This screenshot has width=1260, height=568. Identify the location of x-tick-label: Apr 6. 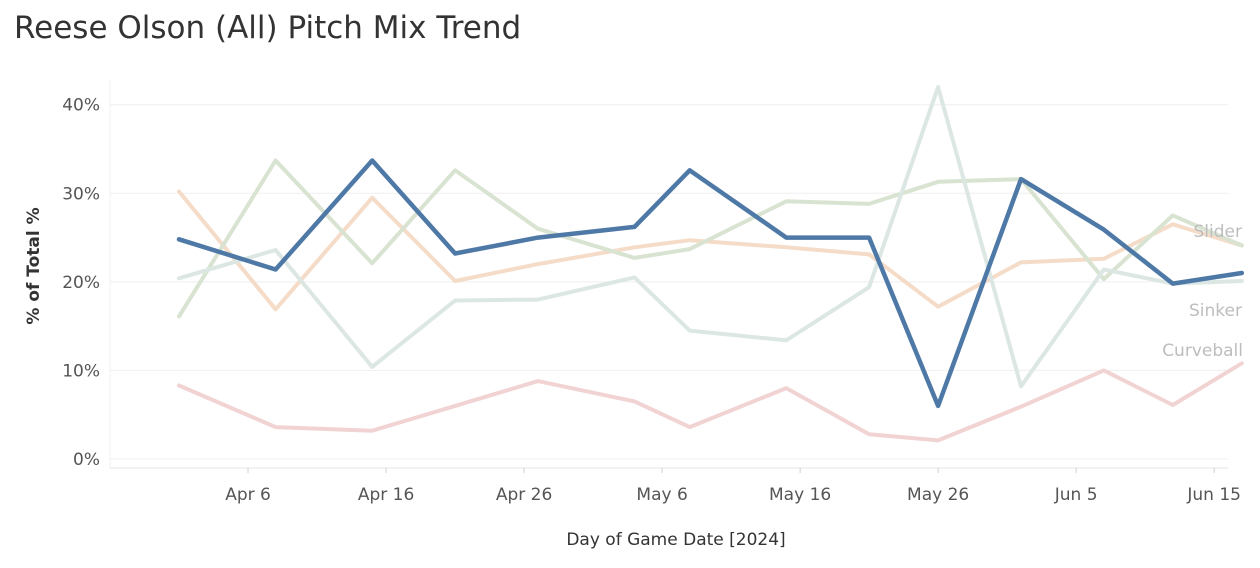
(248, 495).